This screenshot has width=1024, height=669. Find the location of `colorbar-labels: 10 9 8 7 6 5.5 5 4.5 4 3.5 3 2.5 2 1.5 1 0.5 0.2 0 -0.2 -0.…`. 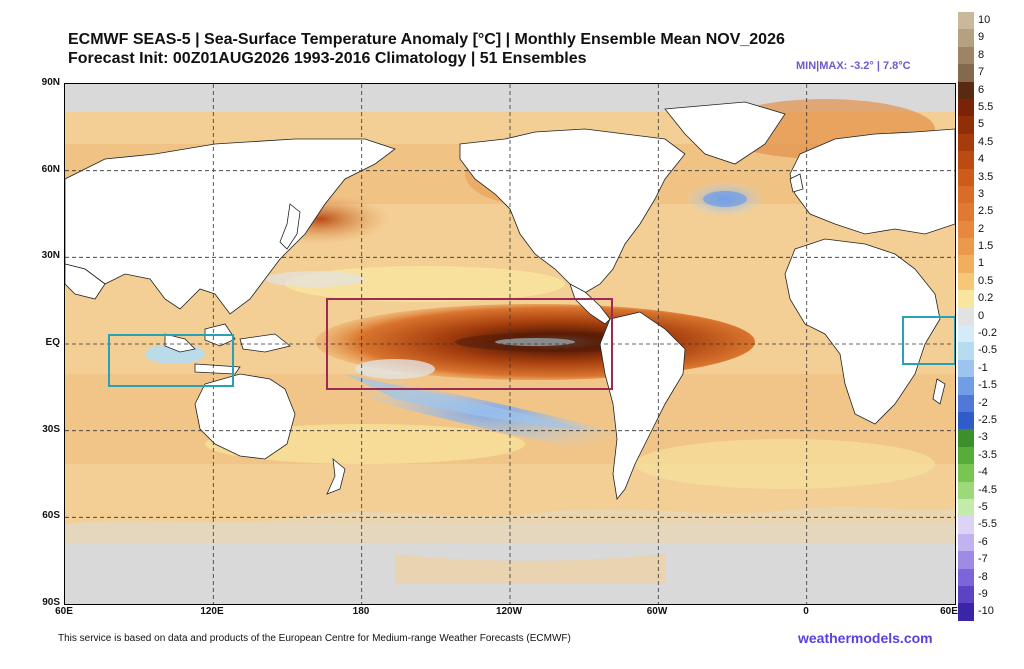

colorbar-labels: 10 9 8 7 6 5.5 5 4.5 4 3.5 3 2.5 2 1.5 1 0.5 0.2 0 -0.2 -0.… is located at coordinates (987, 316).